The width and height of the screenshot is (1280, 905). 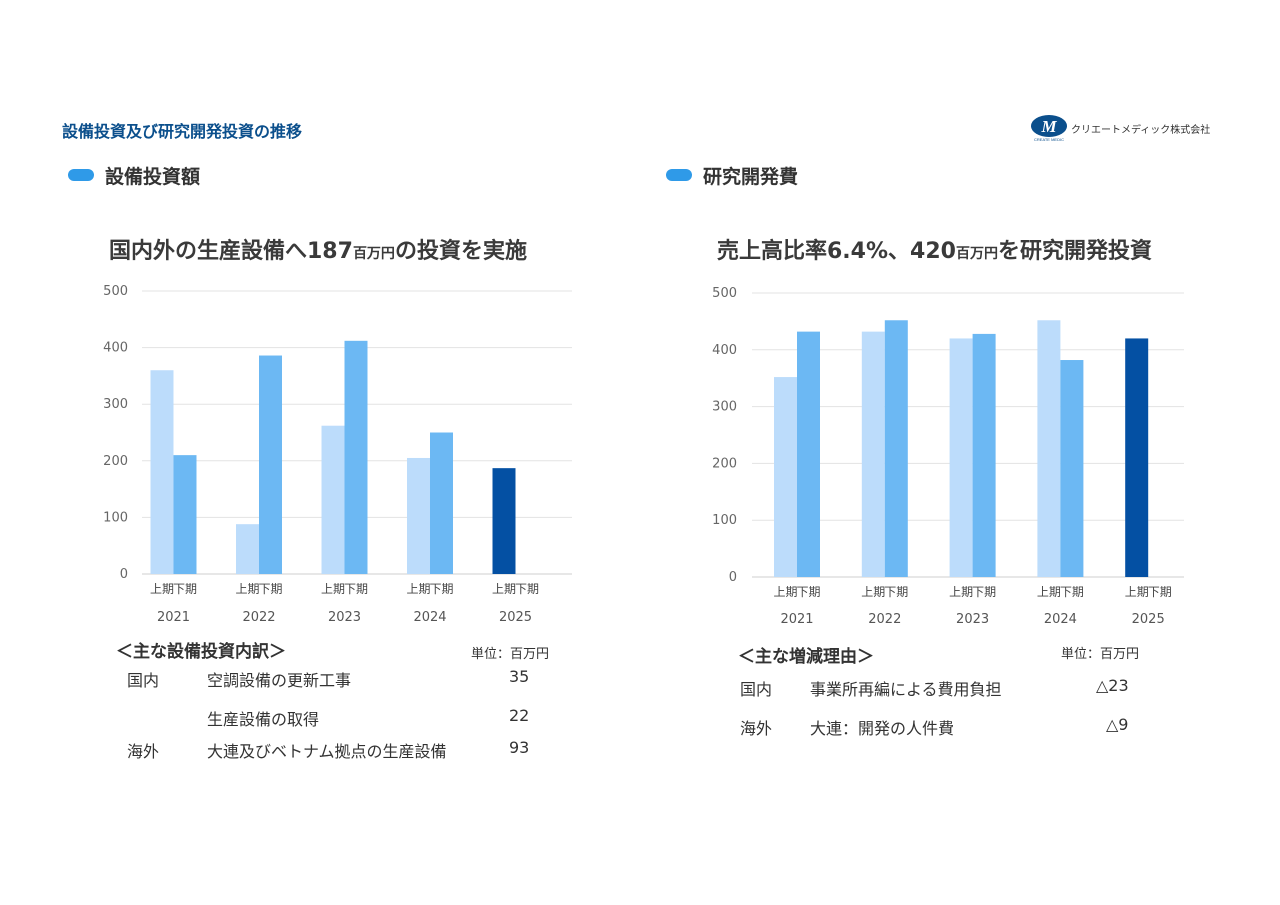 What do you see at coordinates (751, 177) in the screenshot?
I see `section-title-rnd: 研究開発費` at bounding box center [751, 177].